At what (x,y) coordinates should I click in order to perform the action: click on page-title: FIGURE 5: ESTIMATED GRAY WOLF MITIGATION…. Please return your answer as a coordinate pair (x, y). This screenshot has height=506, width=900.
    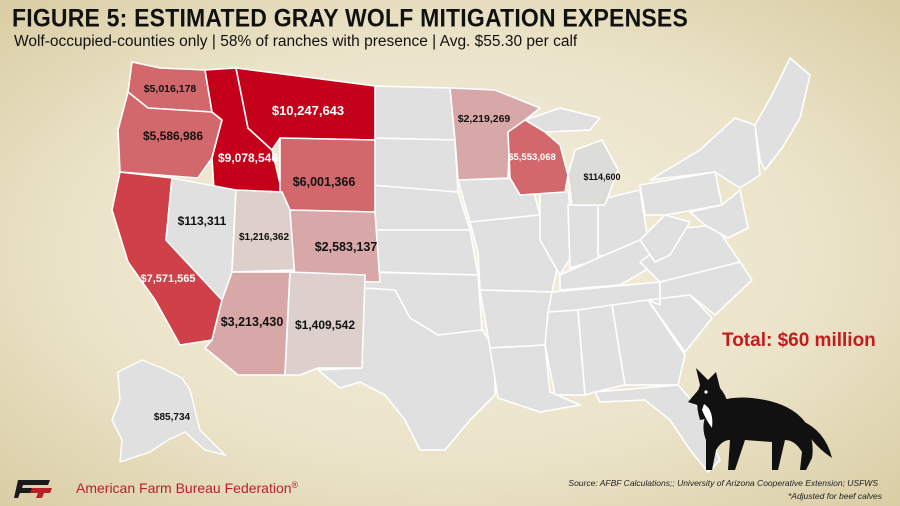
    Looking at the image, I should click on (350, 18).